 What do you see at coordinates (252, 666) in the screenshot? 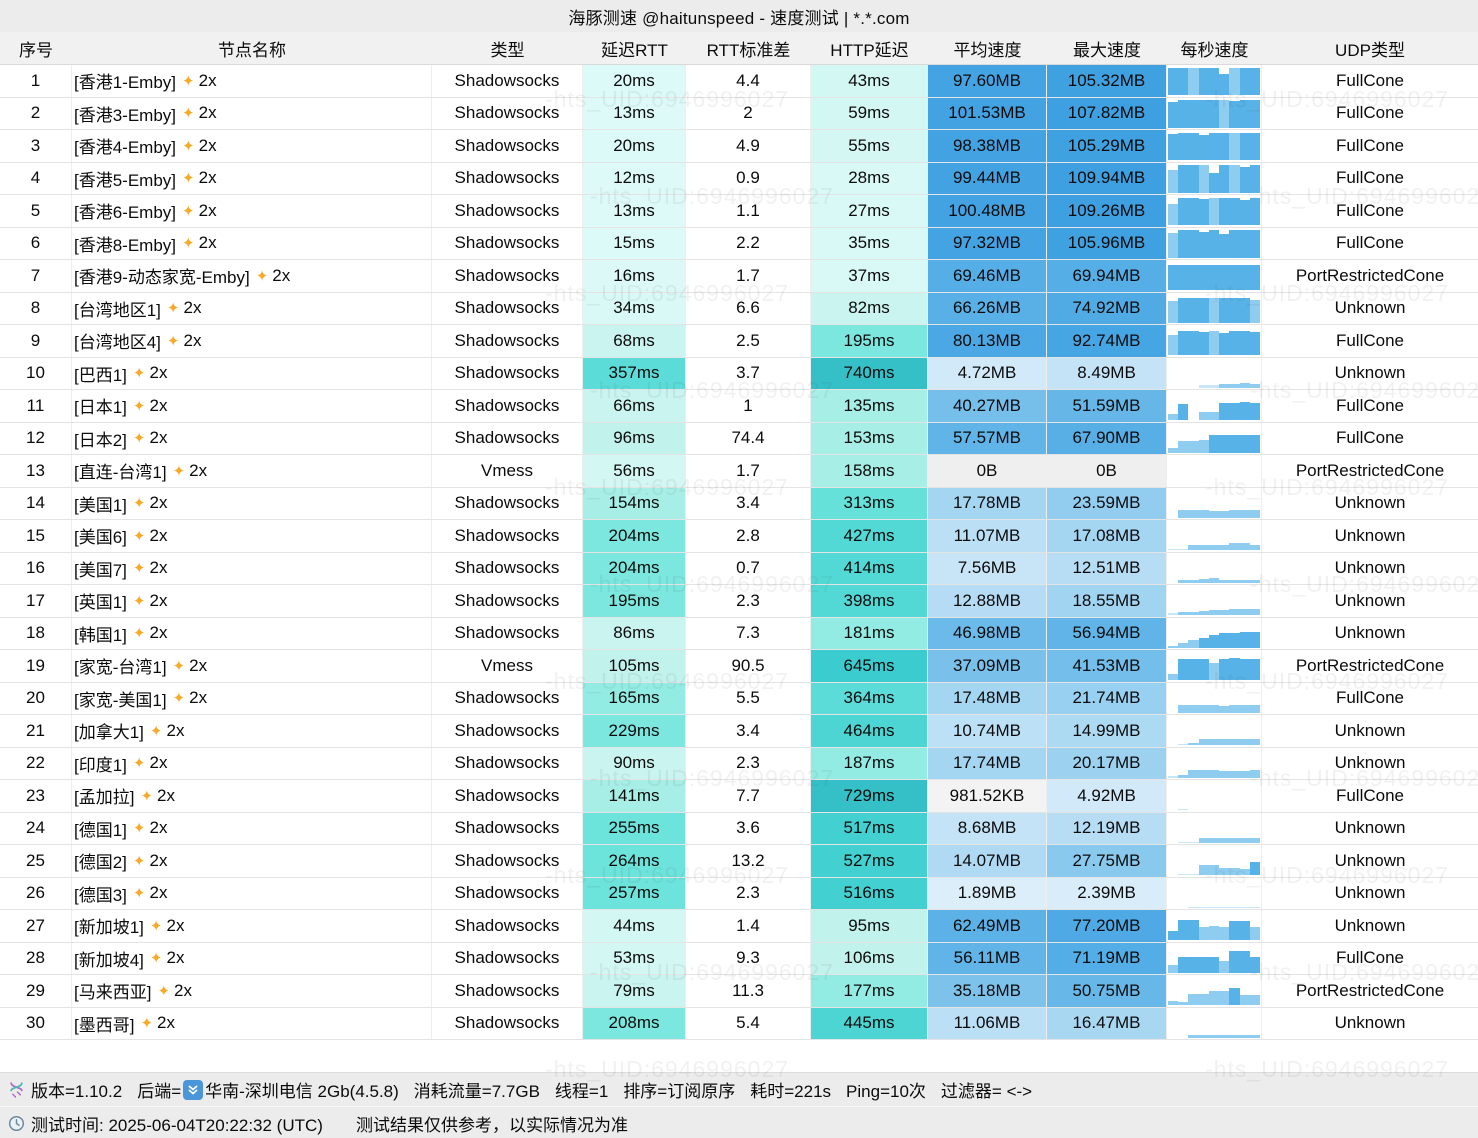
I see `cell-node-name: [家宽-台湾1] ✦ 2x` at bounding box center [252, 666].